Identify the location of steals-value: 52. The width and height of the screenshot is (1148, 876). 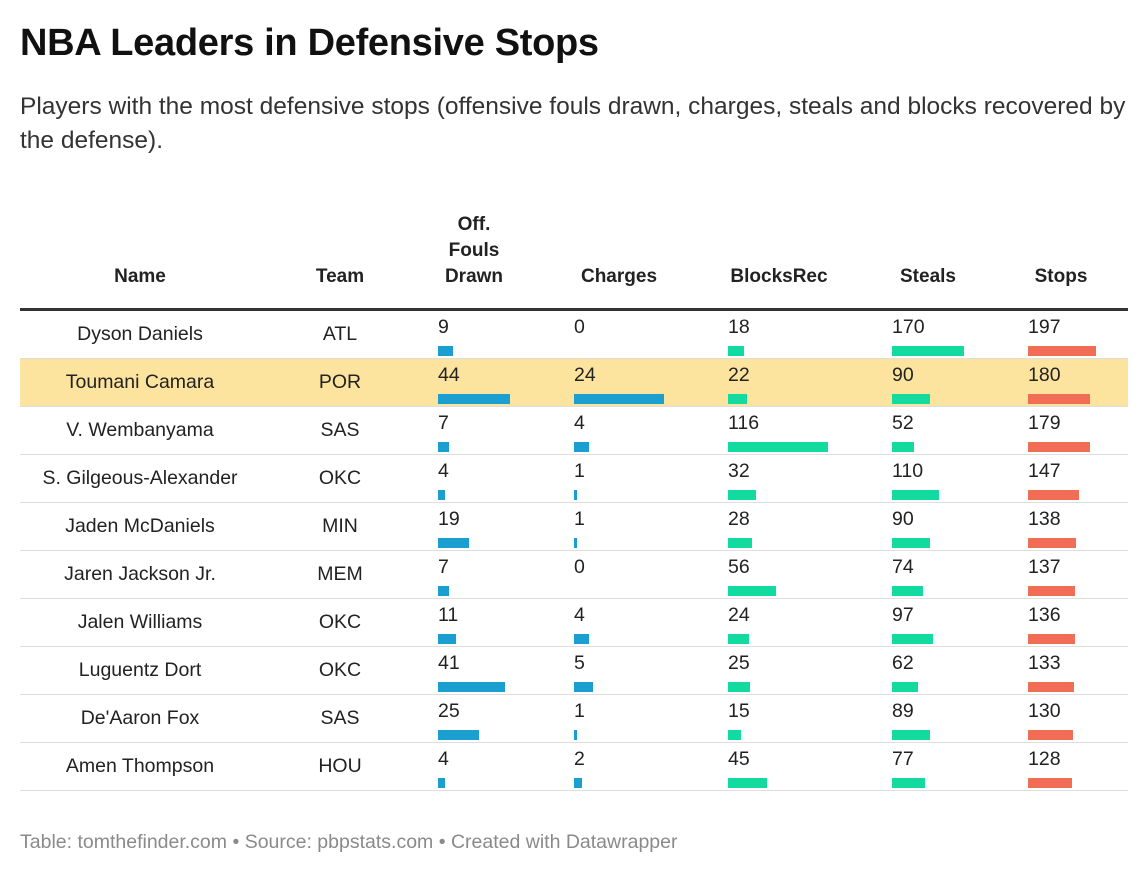
(903, 423).